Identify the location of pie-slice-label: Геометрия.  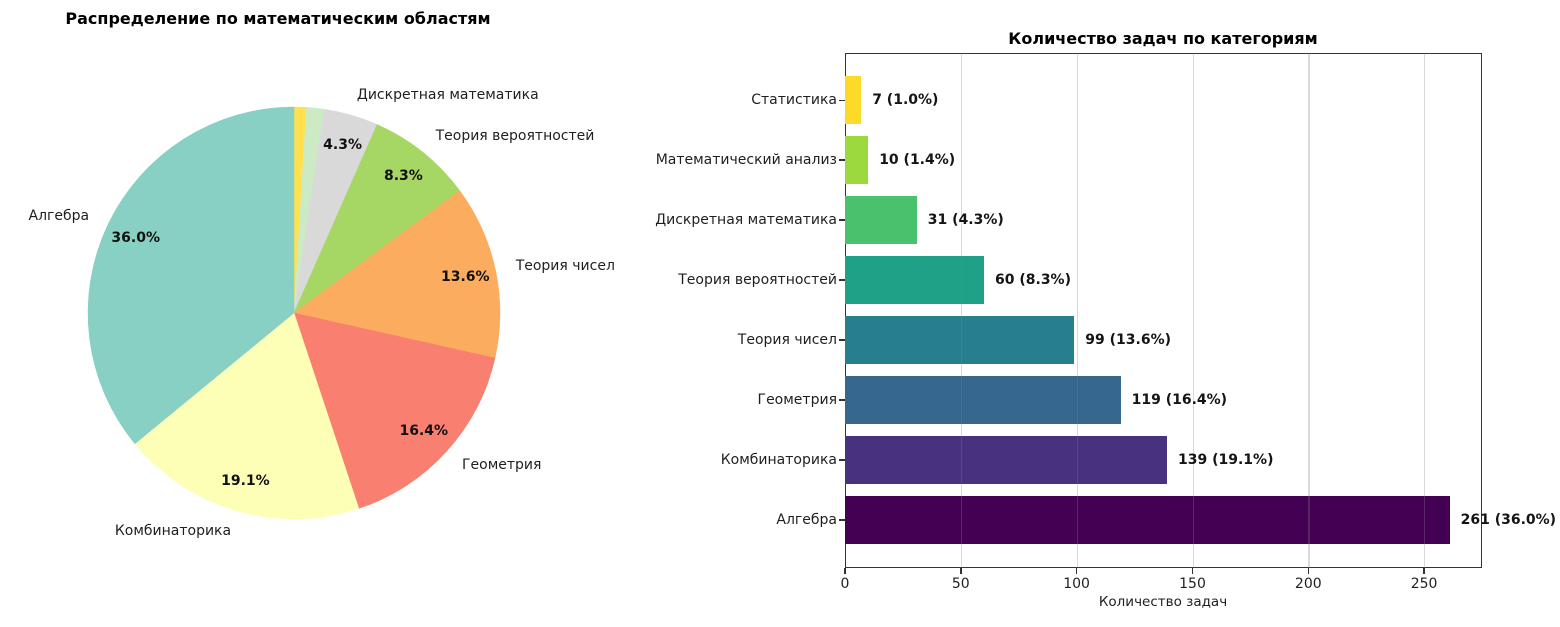
(502, 465).